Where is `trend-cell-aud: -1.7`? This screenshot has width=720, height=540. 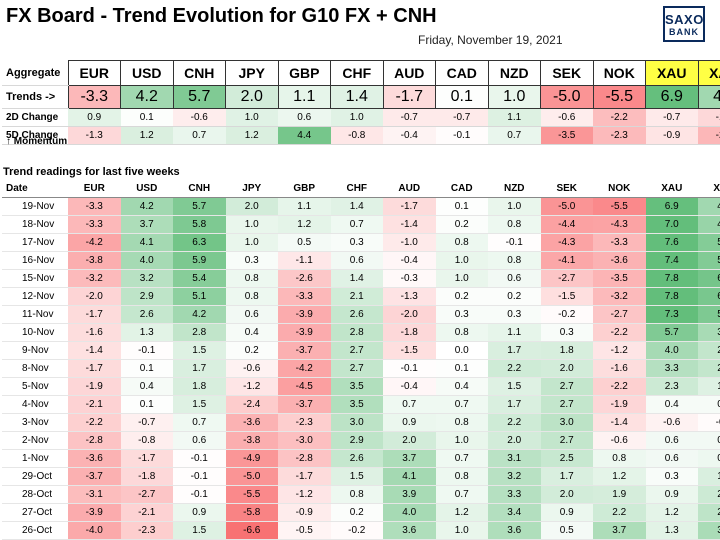 trend-cell-aud: -1.7 is located at coordinates (409, 206).